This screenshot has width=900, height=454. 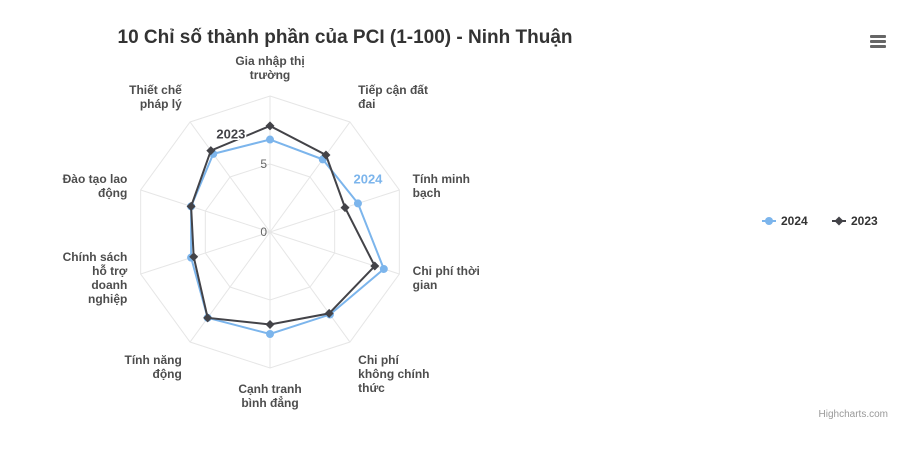 I want to click on category-label: Tính minh bạch, so click(x=441, y=185).